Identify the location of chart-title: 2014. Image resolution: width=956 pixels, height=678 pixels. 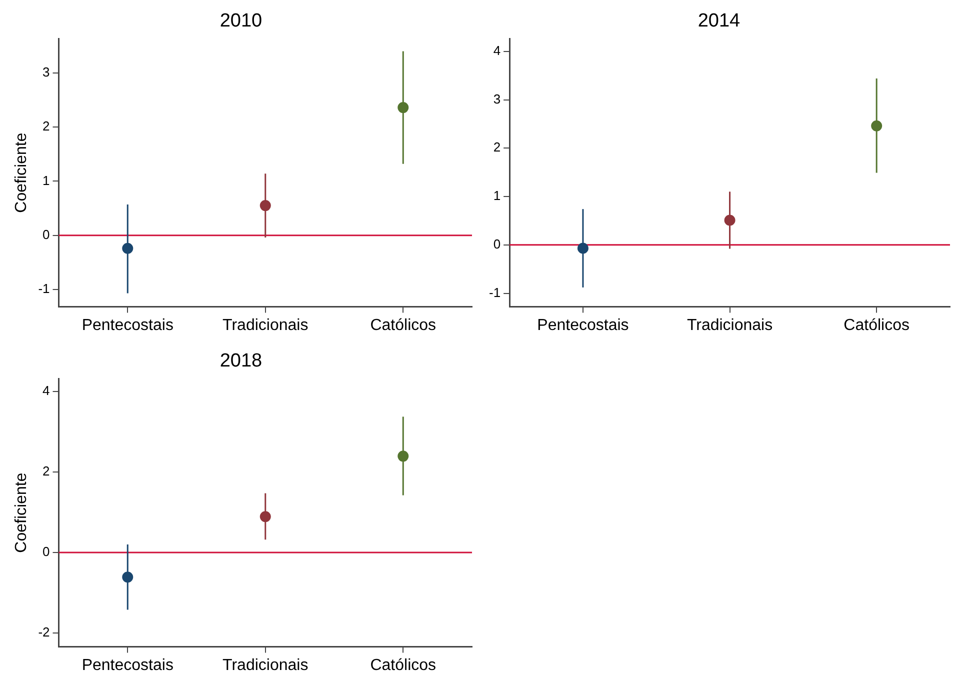
(719, 21).